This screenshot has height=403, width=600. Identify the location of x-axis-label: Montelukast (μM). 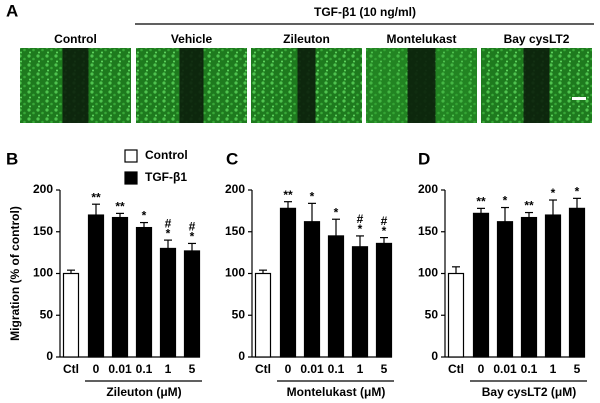
(336, 392).